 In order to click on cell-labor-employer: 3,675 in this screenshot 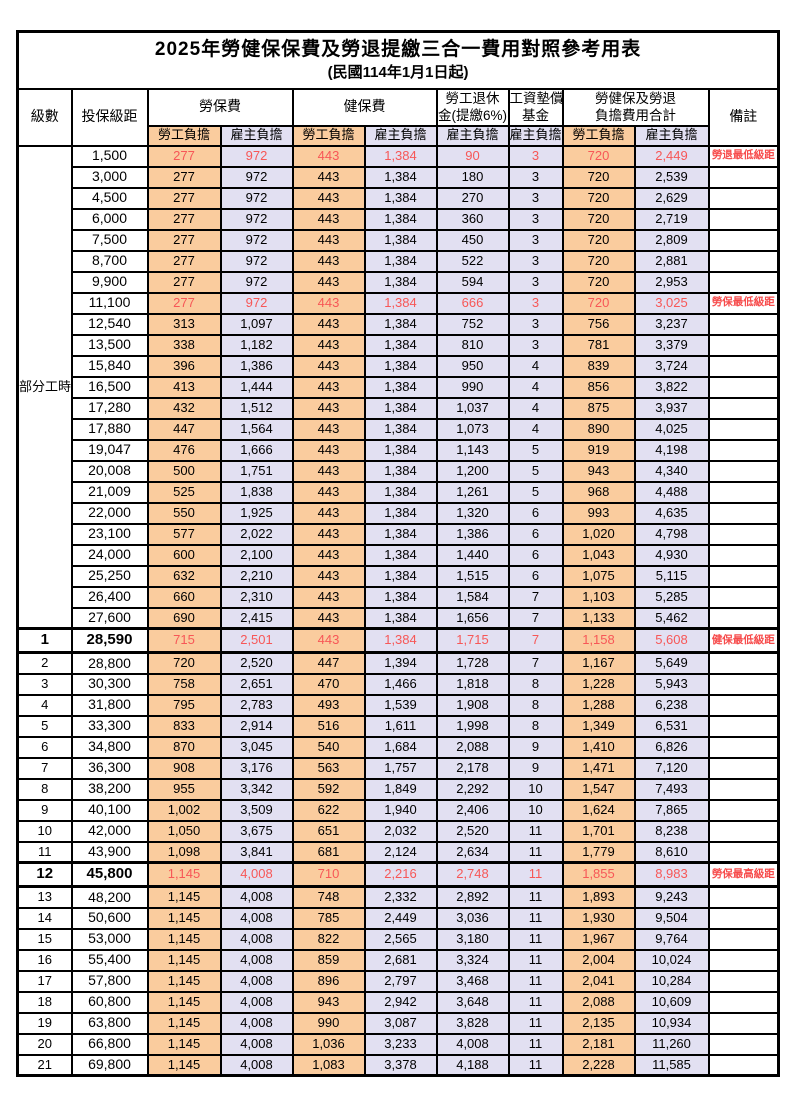, I will do `click(256, 831)`.